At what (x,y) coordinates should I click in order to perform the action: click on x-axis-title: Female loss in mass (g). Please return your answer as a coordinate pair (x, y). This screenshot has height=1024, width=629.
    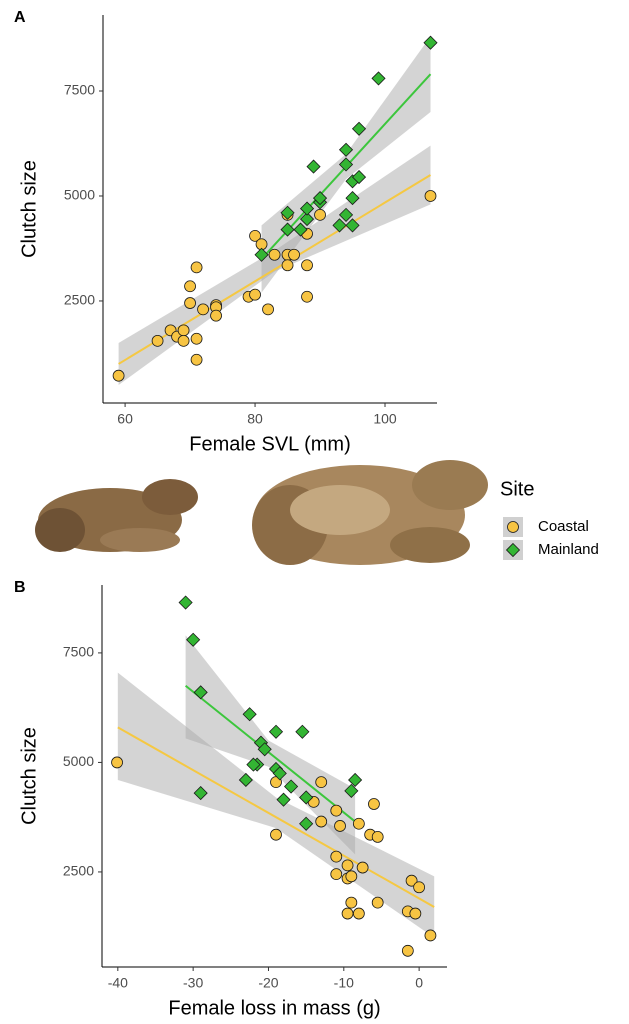
    Looking at the image, I should click on (274, 1008).